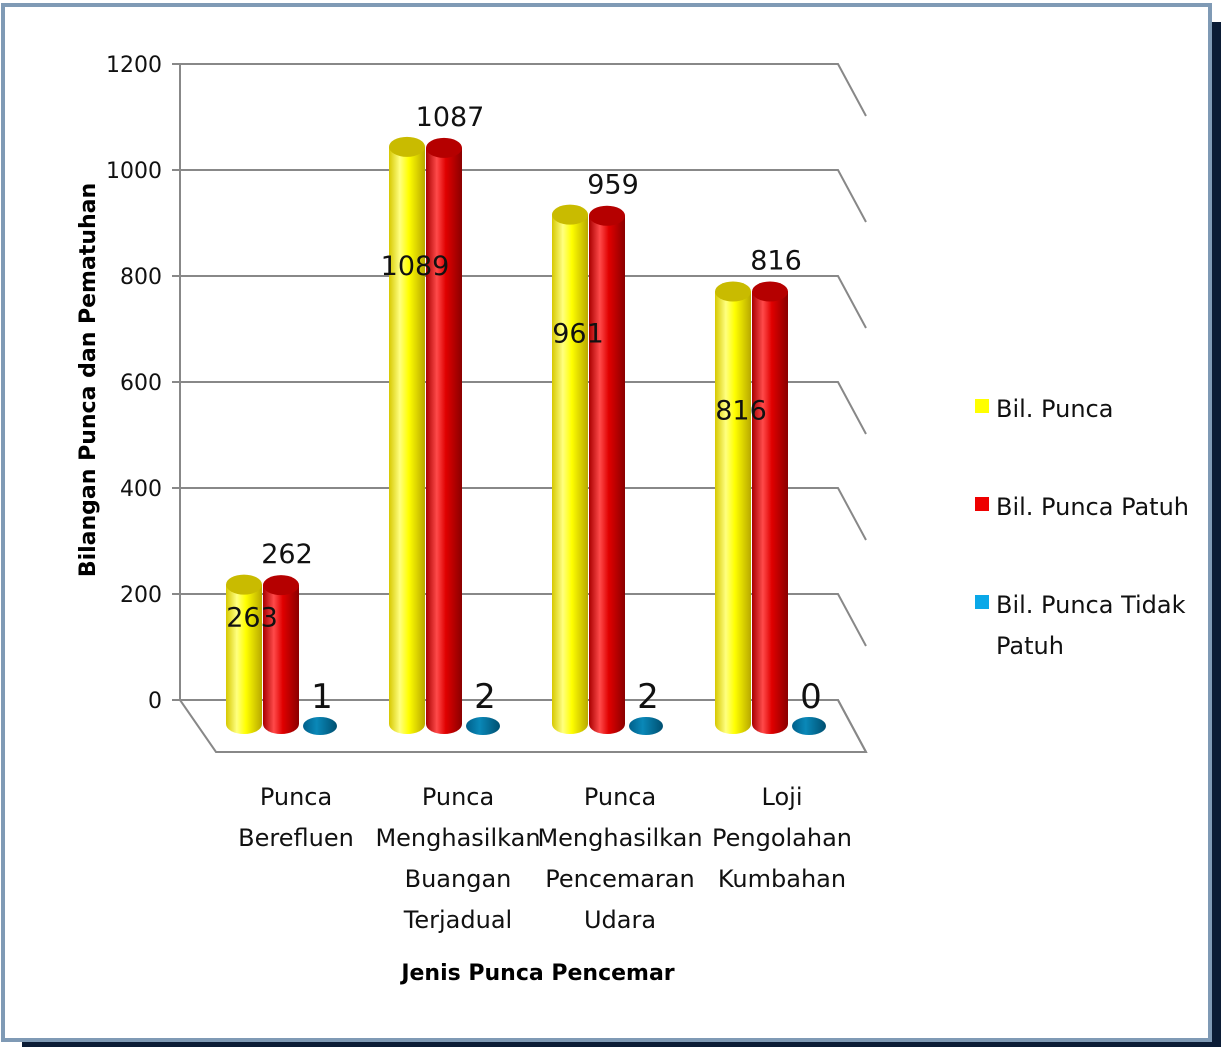  Describe the element at coordinates (523, 90) in the screenshot. I see `gridline` at that location.